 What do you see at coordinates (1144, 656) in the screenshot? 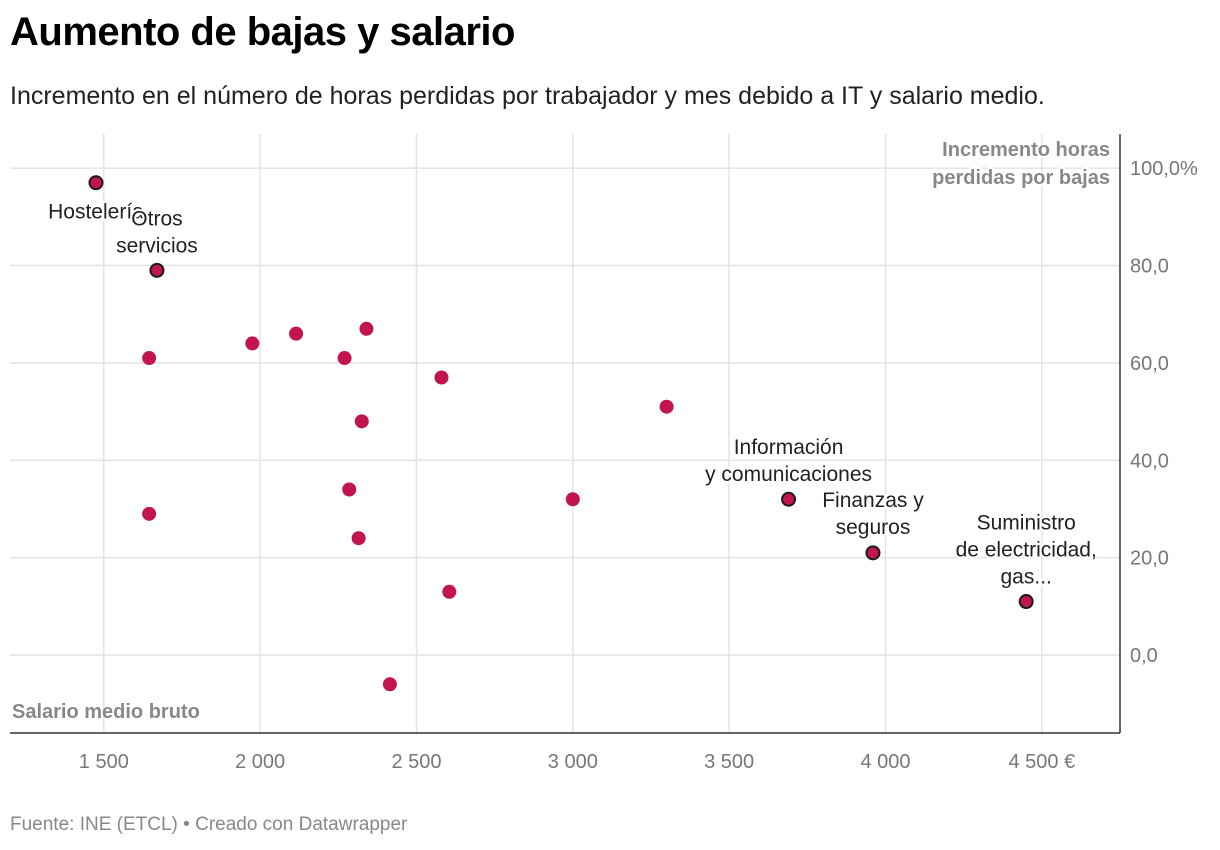
I see `y-tick-label: 0,0` at bounding box center [1144, 656].